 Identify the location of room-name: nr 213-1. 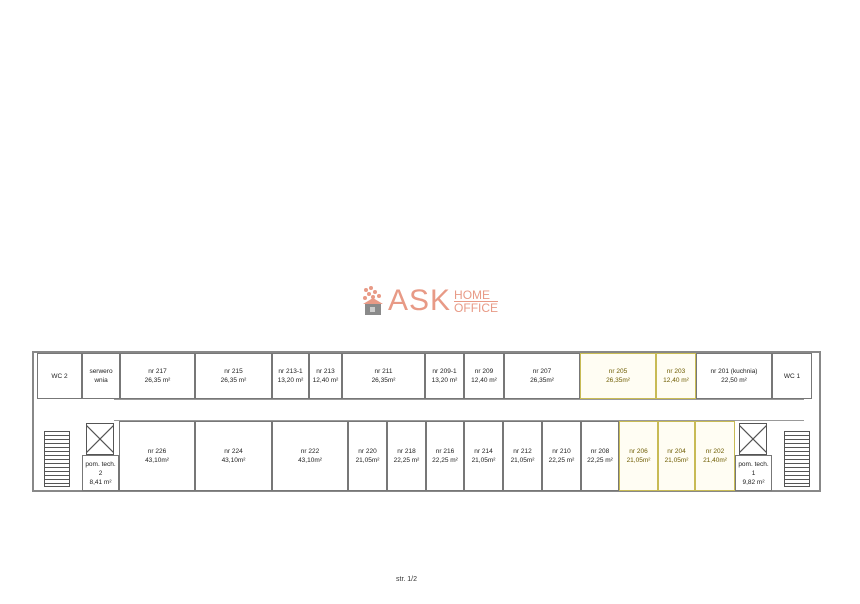
(290, 371).